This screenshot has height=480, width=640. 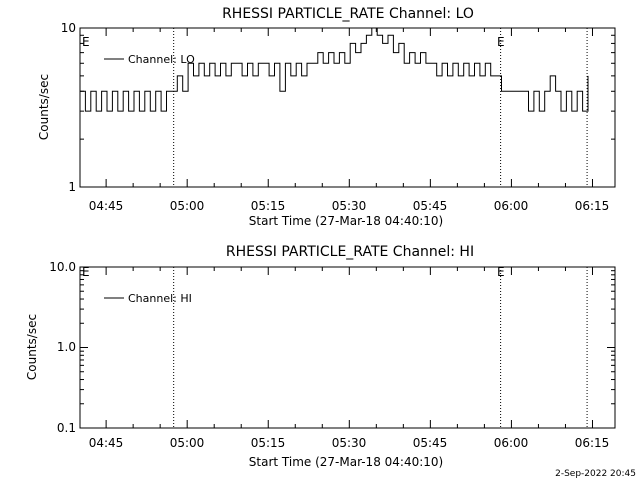 What do you see at coordinates (348, 14) in the screenshot?
I see `chart-title-lo: RHESSI PARTICLE_RATE Channel: LO` at bounding box center [348, 14].